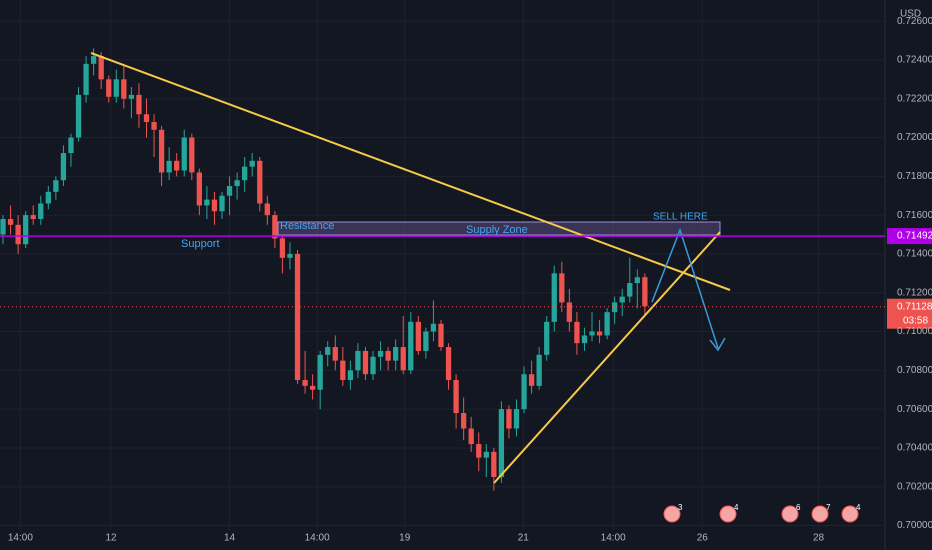 The image size is (932, 550). I want to click on y-tick-label: 0.71800, so click(914, 176).